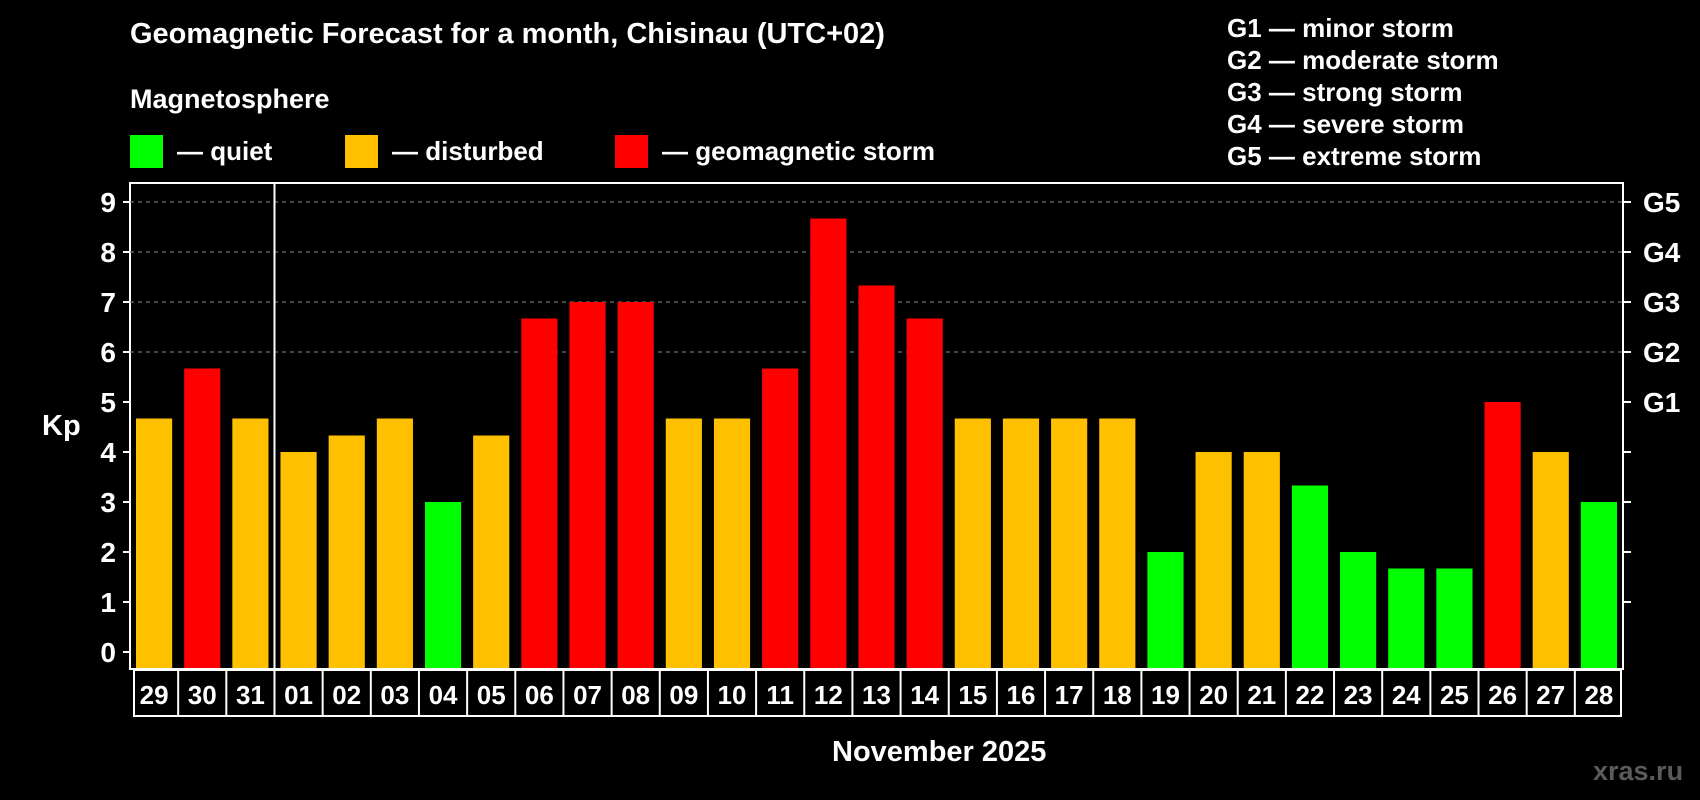 Image resolution: width=1700 pixels, height=800 pixels. I want to click on x-tick-label-02: 02, so click(346, 695).